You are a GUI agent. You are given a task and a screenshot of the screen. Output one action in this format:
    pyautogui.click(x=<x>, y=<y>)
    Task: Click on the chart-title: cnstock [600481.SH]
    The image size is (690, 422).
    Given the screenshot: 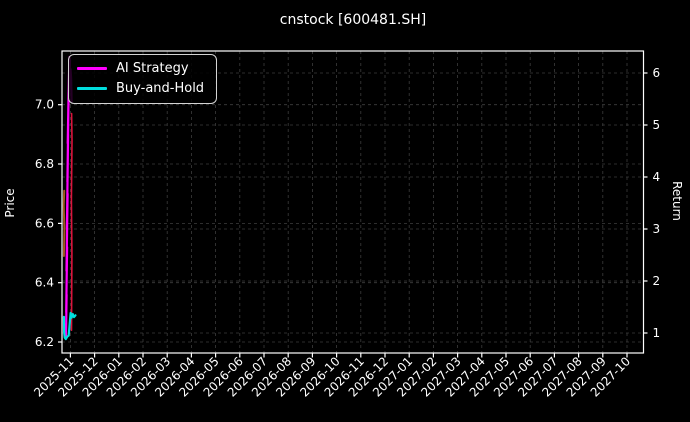 What is the action you would take?
    pyautogui.click(x=353, y=20)
    